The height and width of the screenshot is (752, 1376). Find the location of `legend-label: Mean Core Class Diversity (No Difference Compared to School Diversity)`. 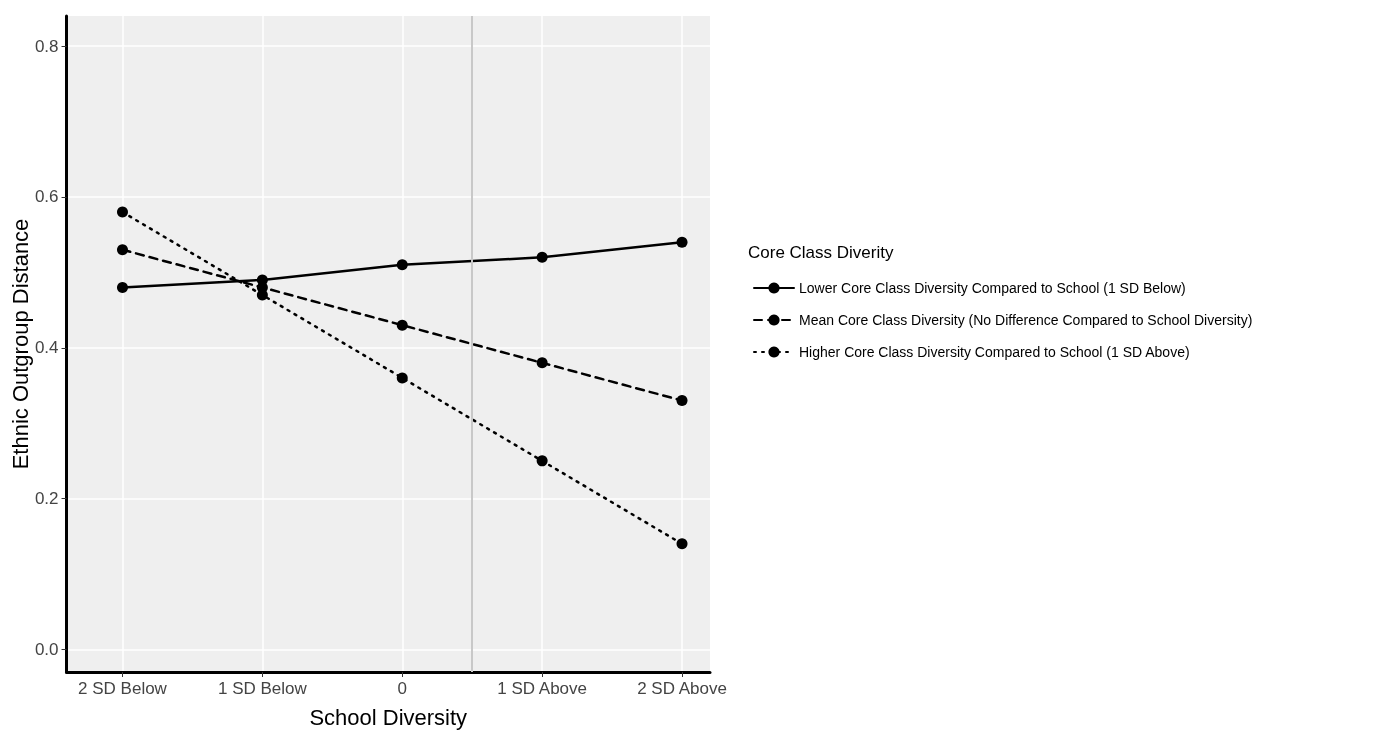

legend-label: Mean Core Class Diversity (No Difference Compared to School Diversity) is located at coordinates (1026, 320).